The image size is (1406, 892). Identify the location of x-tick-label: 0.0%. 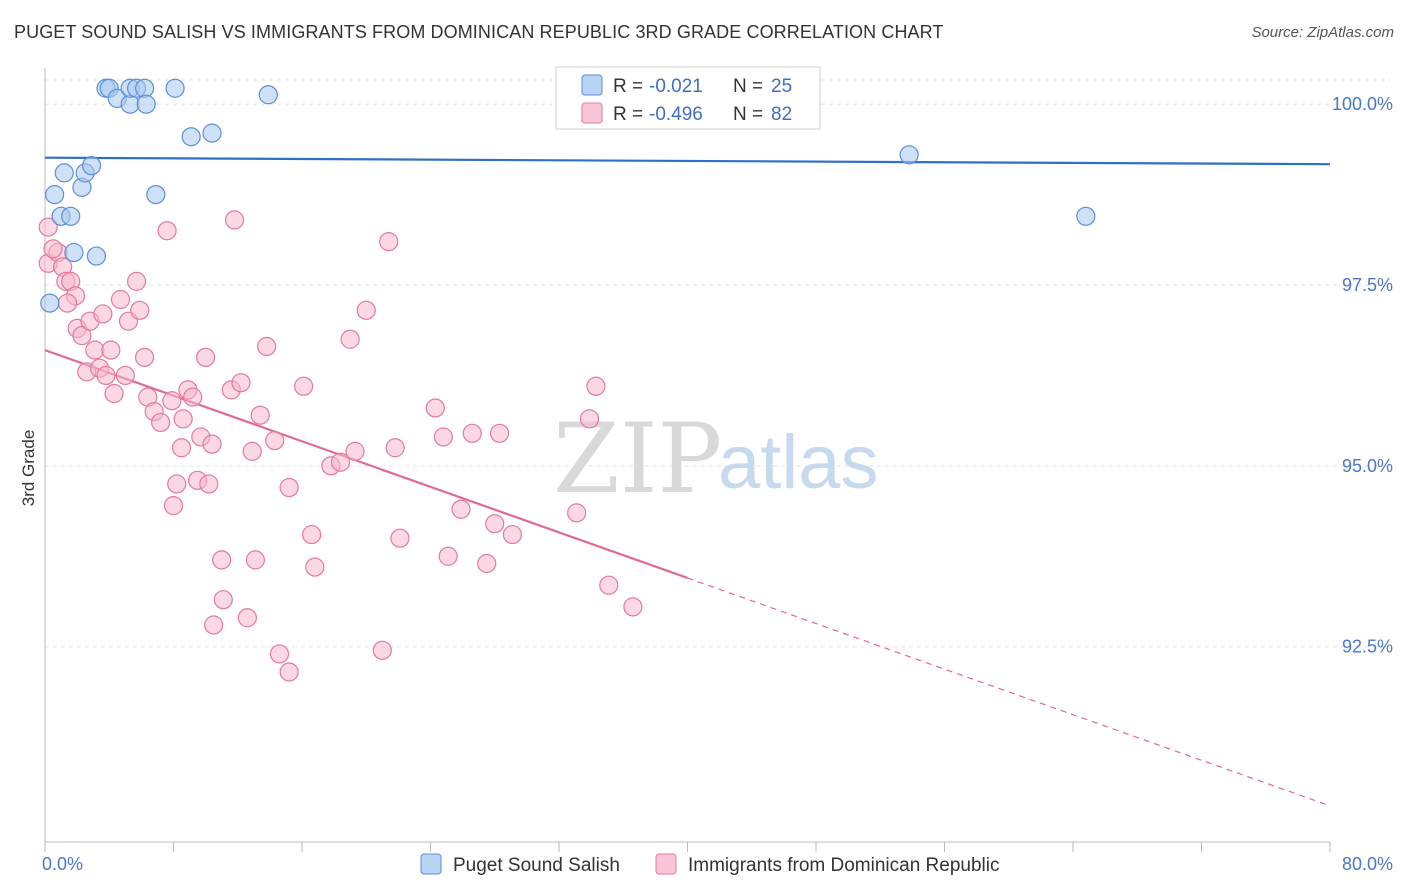
(62, 864).